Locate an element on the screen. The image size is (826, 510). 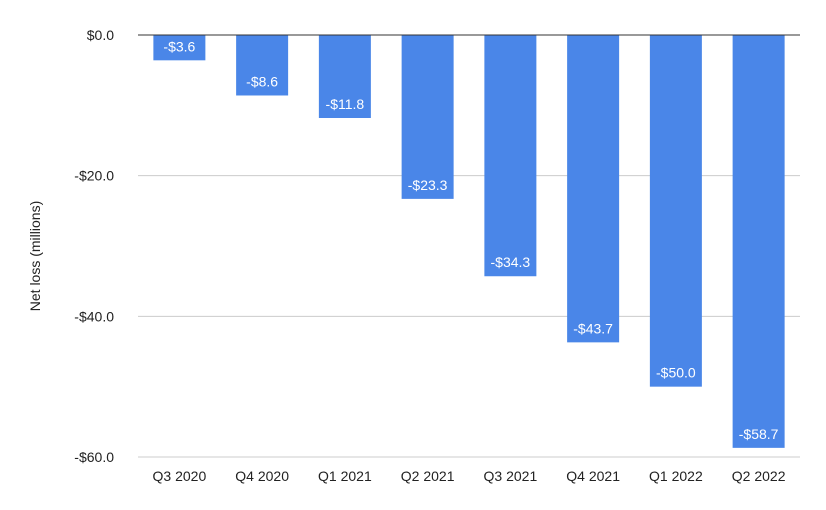
x-tick-label: Q4 2020 is located at coordinates (262, 476).